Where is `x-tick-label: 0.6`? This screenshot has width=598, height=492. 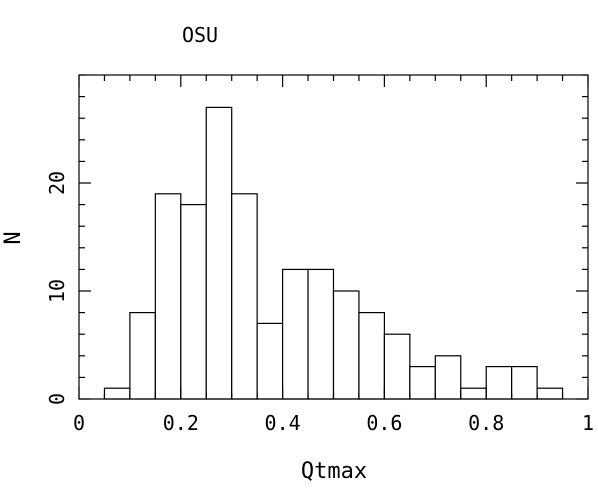
x-tick-label: 0.6 is located at coordinates (384, 423).